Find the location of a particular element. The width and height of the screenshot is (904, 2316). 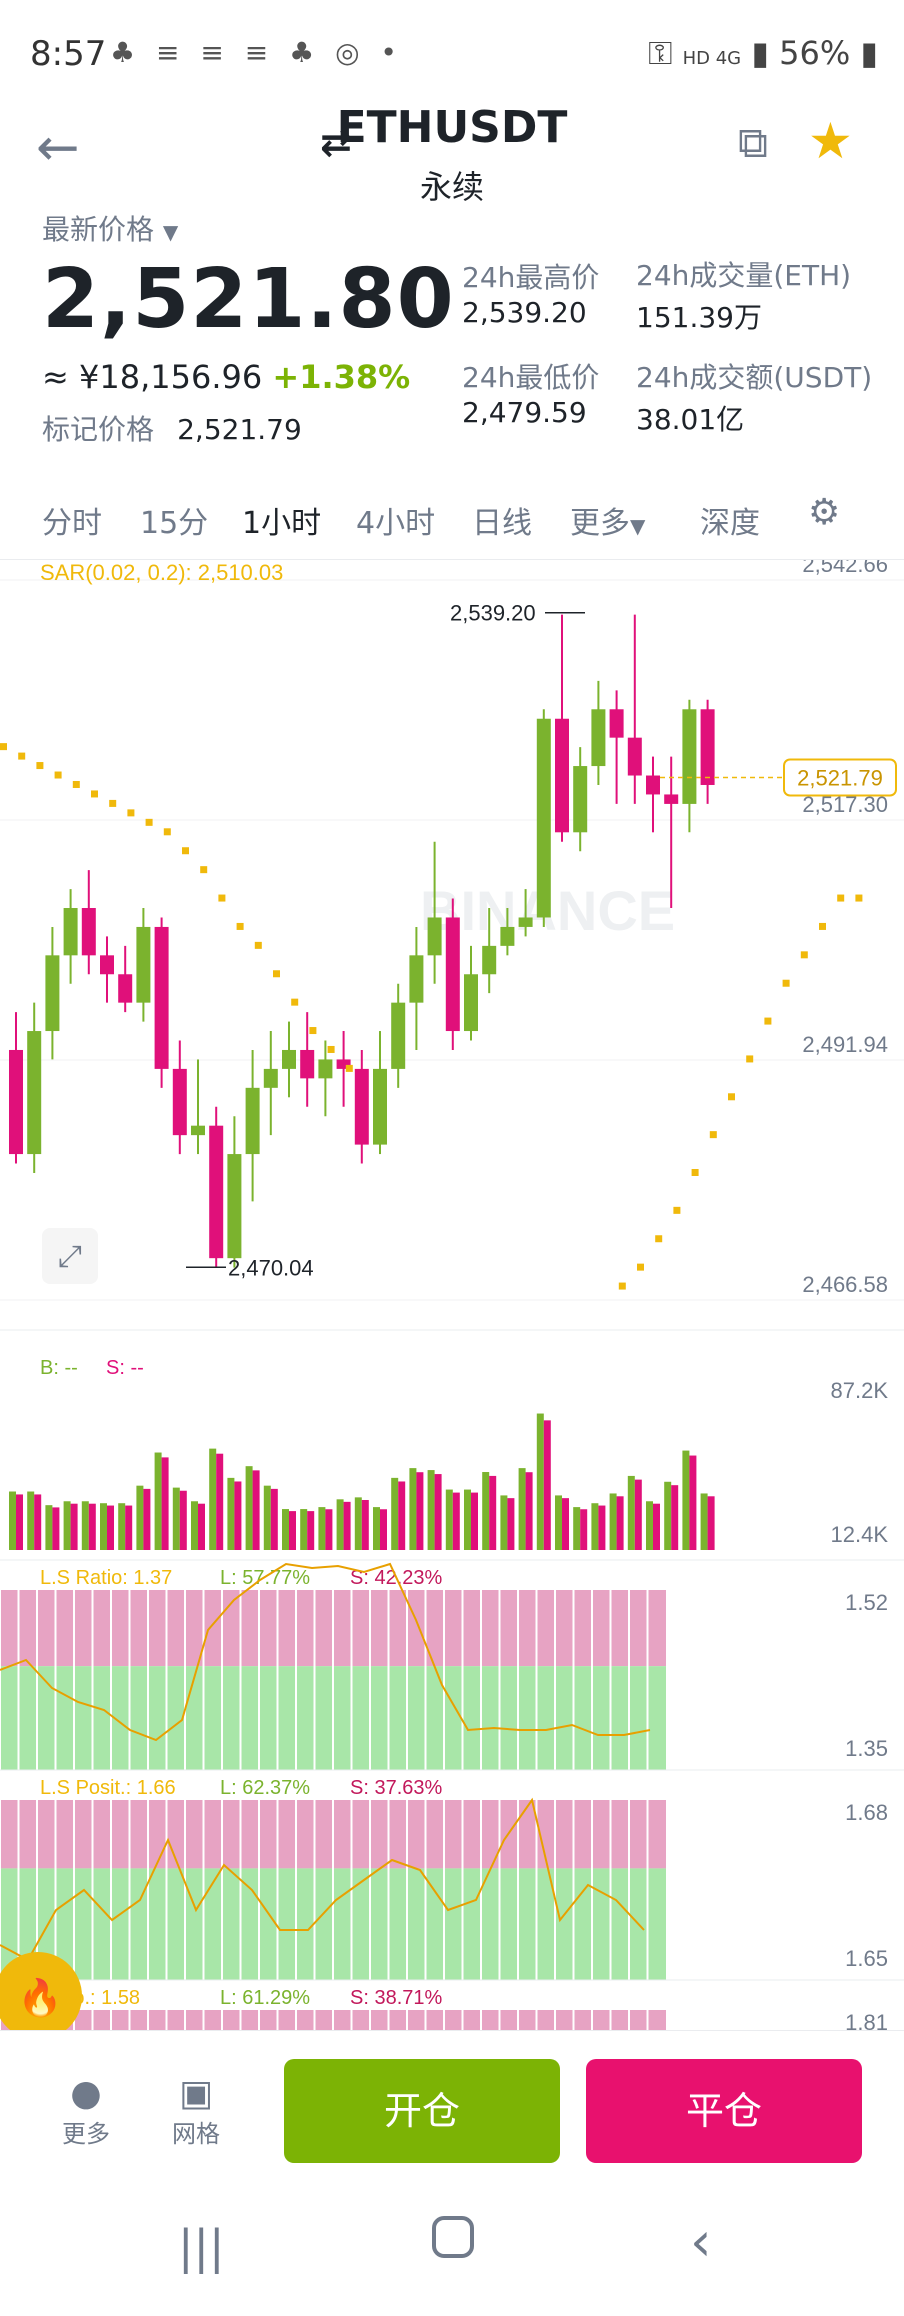

ls-acco-long: L: 61.29% is located at coordinates (265, 1998).